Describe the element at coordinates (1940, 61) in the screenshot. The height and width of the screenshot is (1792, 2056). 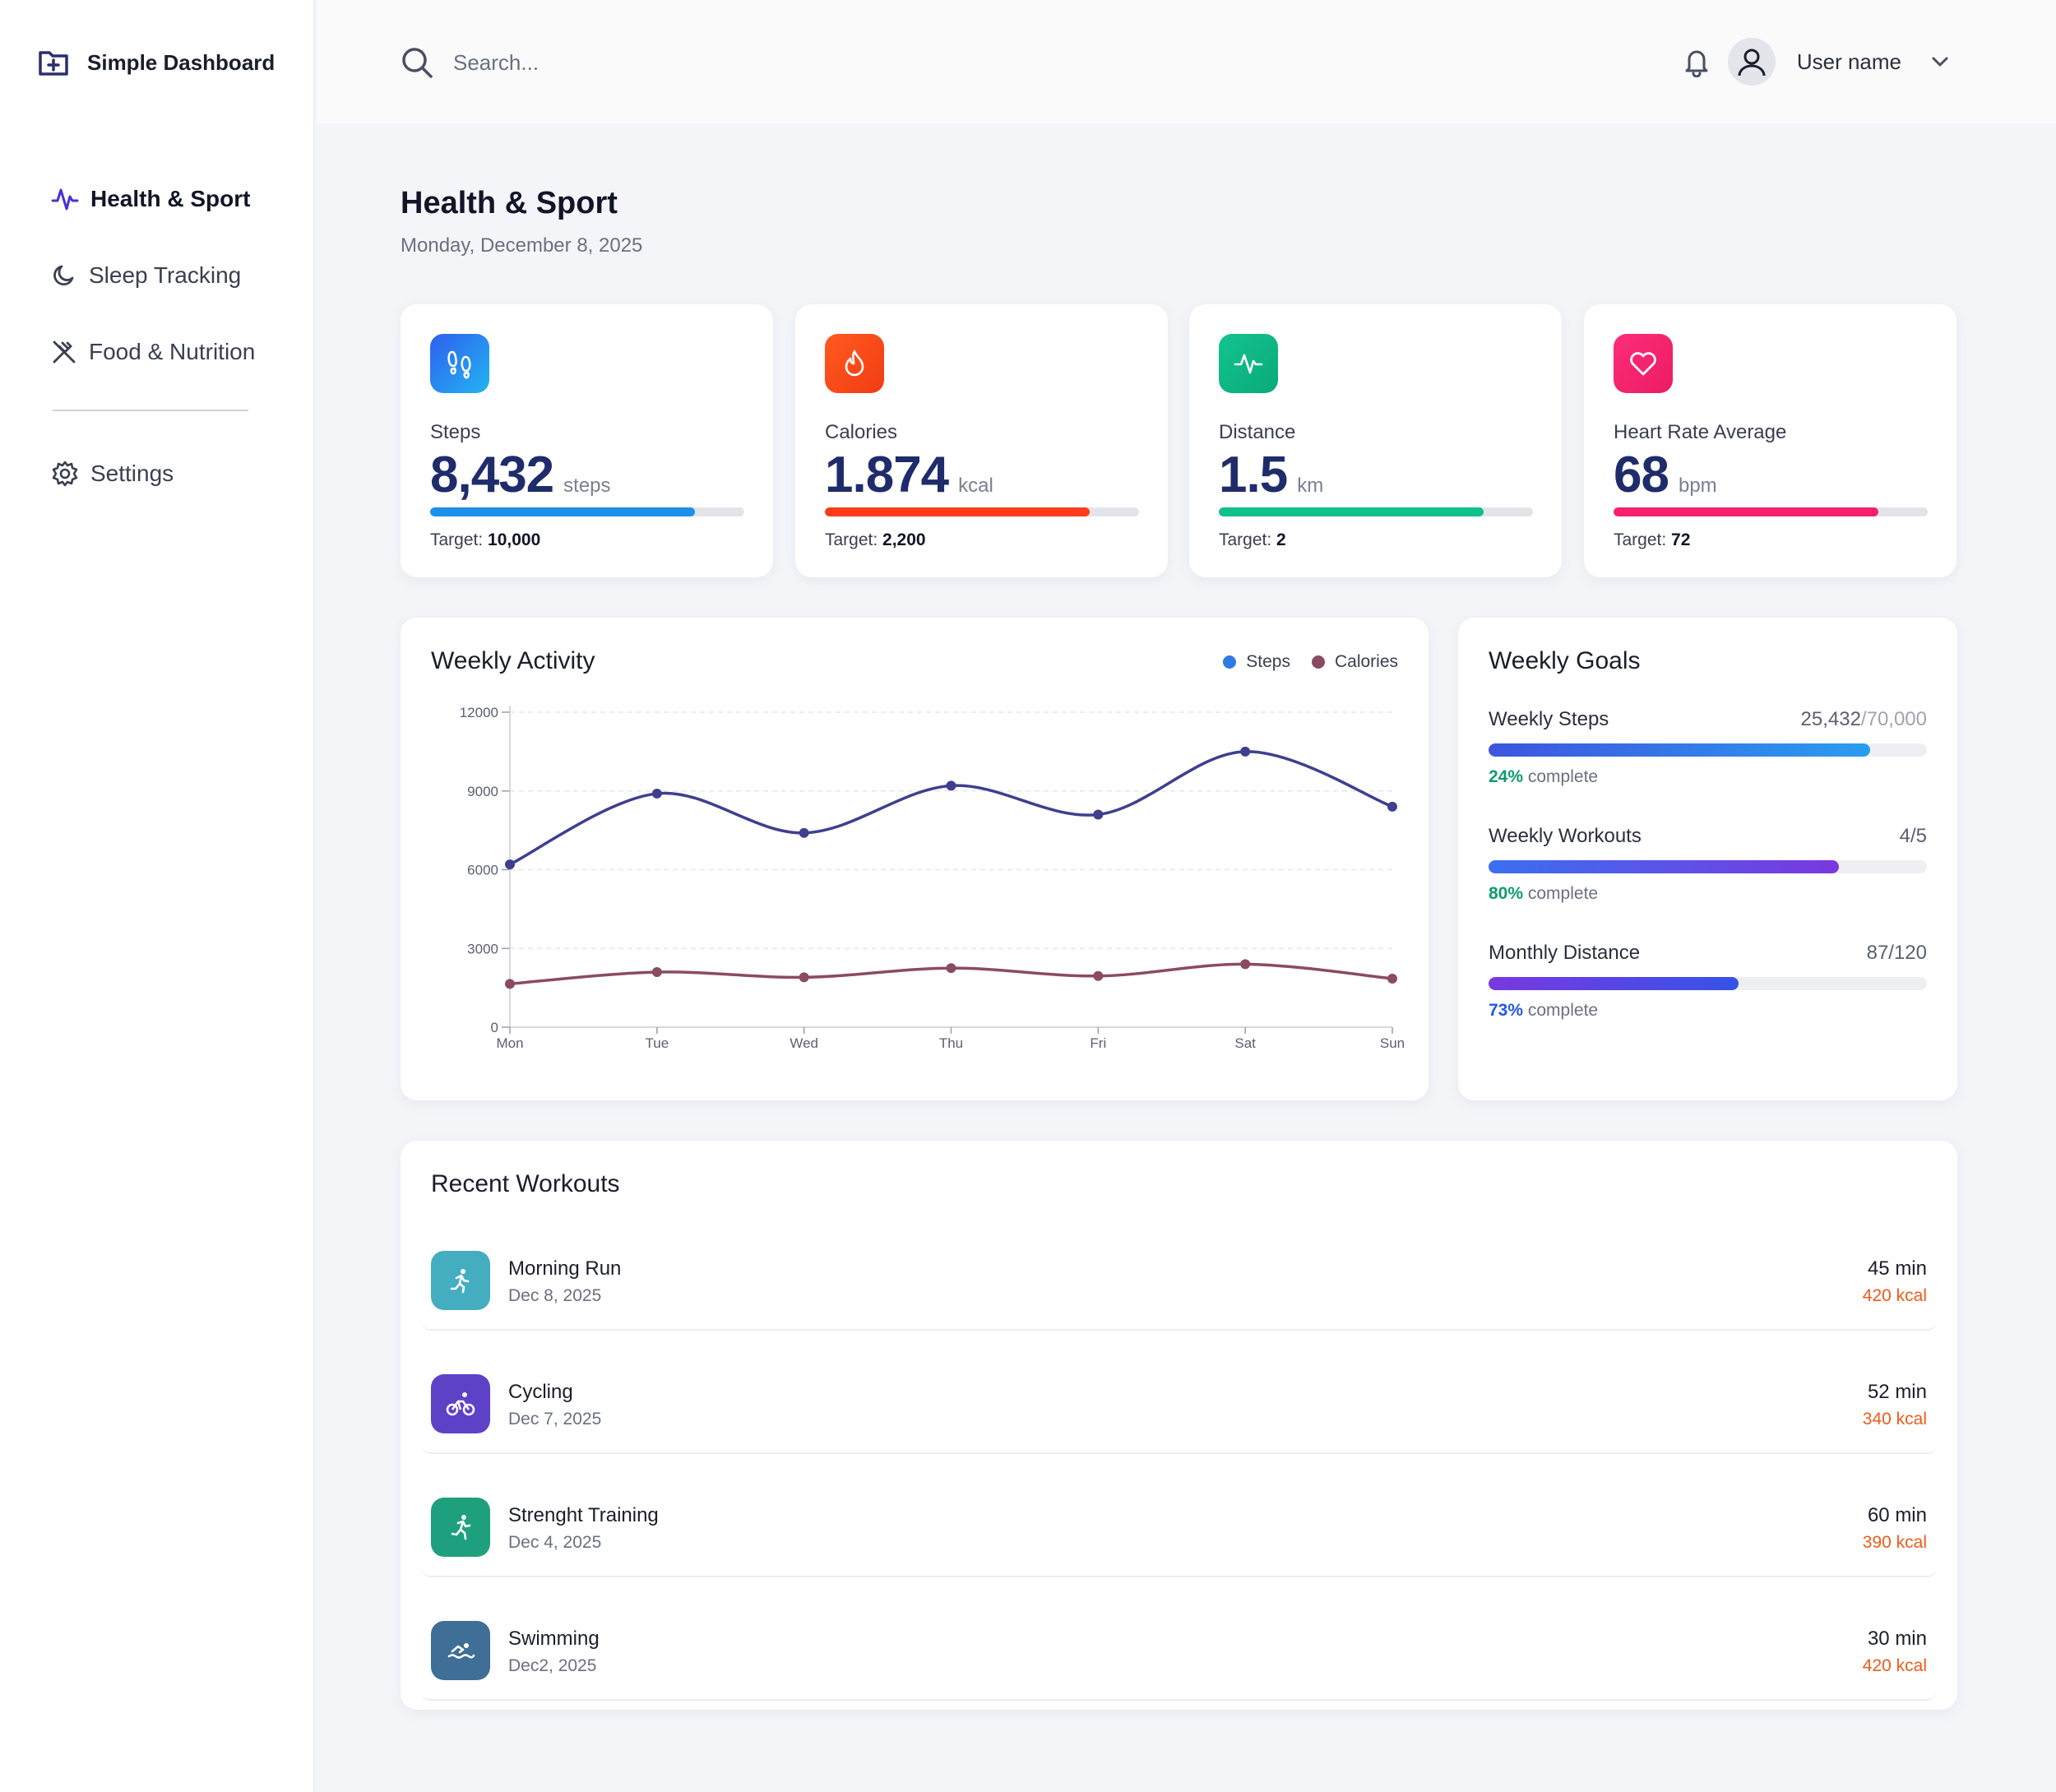
I see `chevron-down-icon` at that location.